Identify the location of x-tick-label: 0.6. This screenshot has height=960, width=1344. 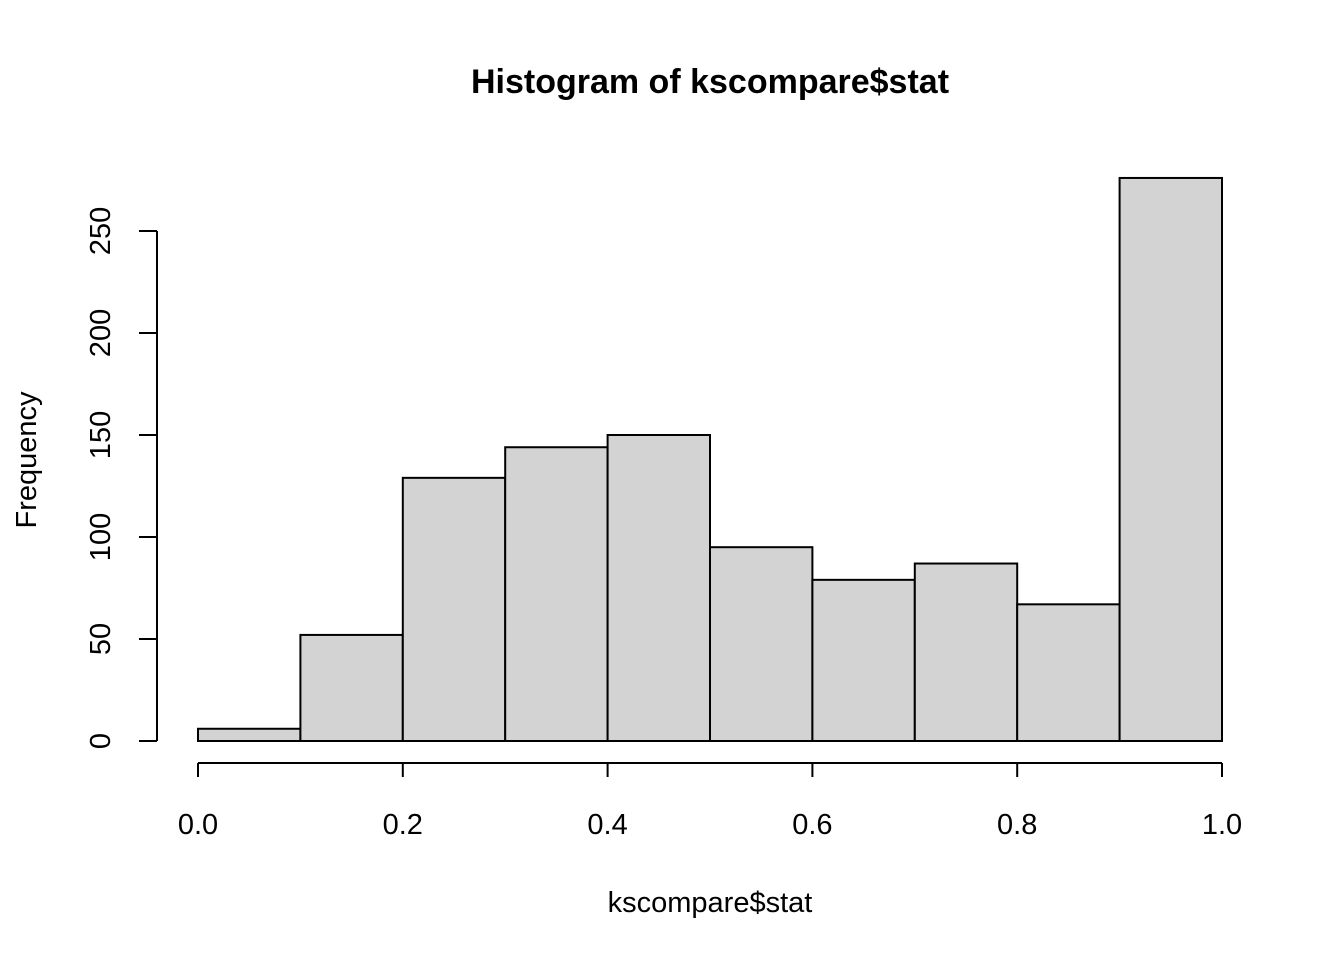
(812, 825).